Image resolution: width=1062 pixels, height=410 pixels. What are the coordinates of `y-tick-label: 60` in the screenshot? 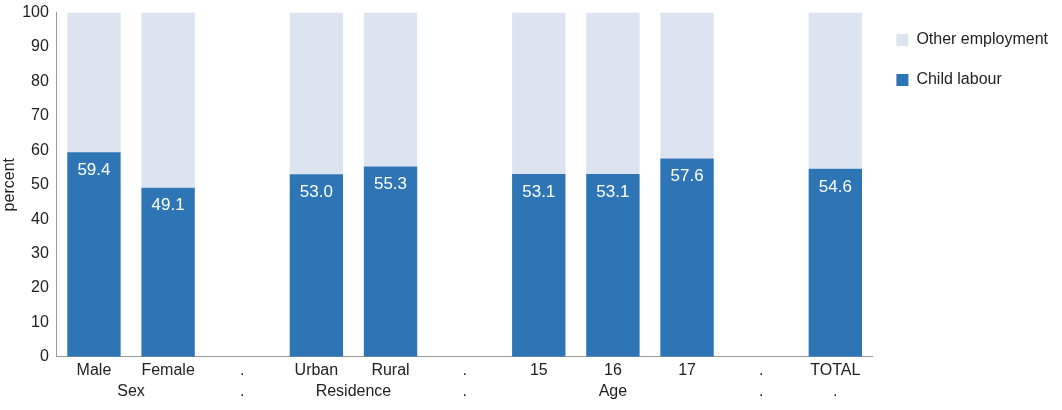 It's located at (40, 149).